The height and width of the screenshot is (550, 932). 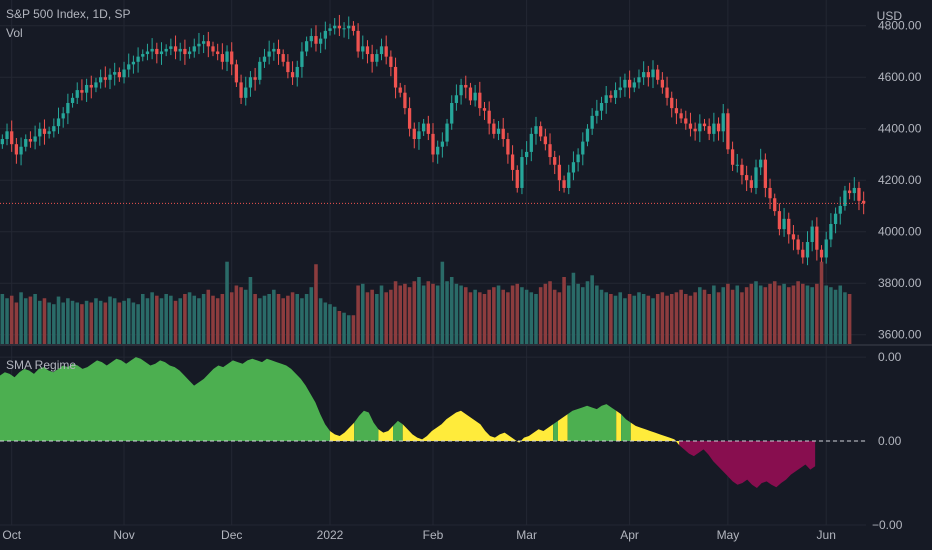 I want to click on time-axis: Oct Nov Dec 2022 Feb Mar Apr May Jun, so click(x=419, y=535).